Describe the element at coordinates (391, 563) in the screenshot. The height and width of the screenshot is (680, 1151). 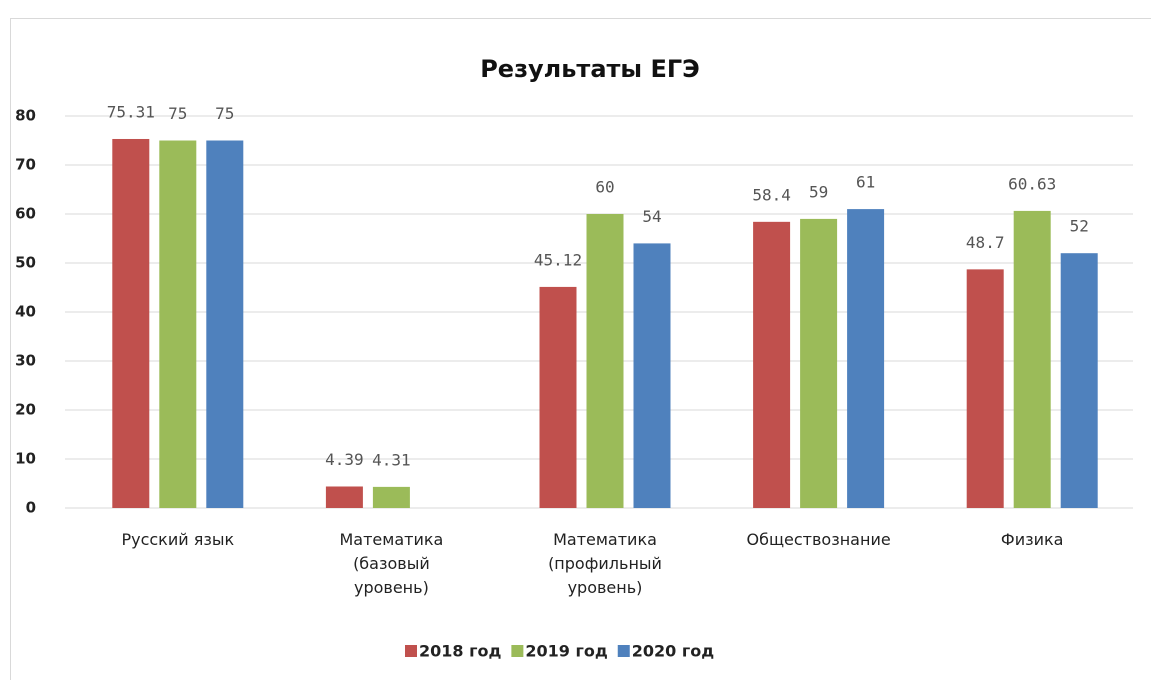
I see `x-tick-label: Математика (базовый уровень)` at that location.